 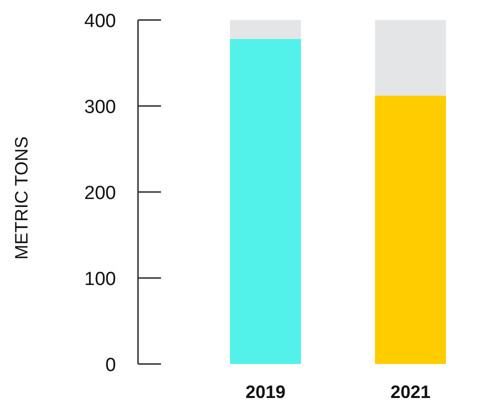 I want to click on y-tick-label: 300, so click(x=100, y=107).